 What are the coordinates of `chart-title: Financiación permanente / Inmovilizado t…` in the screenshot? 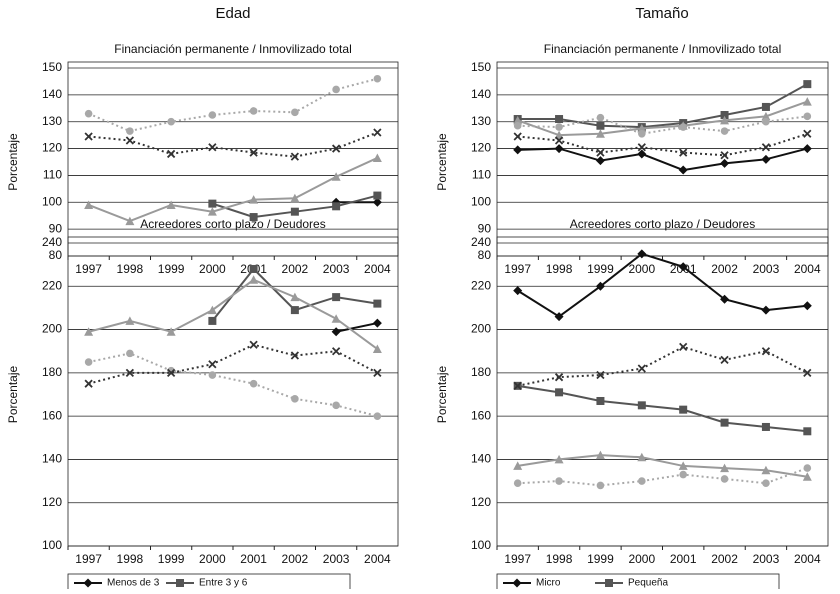 It's located at (662, 49).